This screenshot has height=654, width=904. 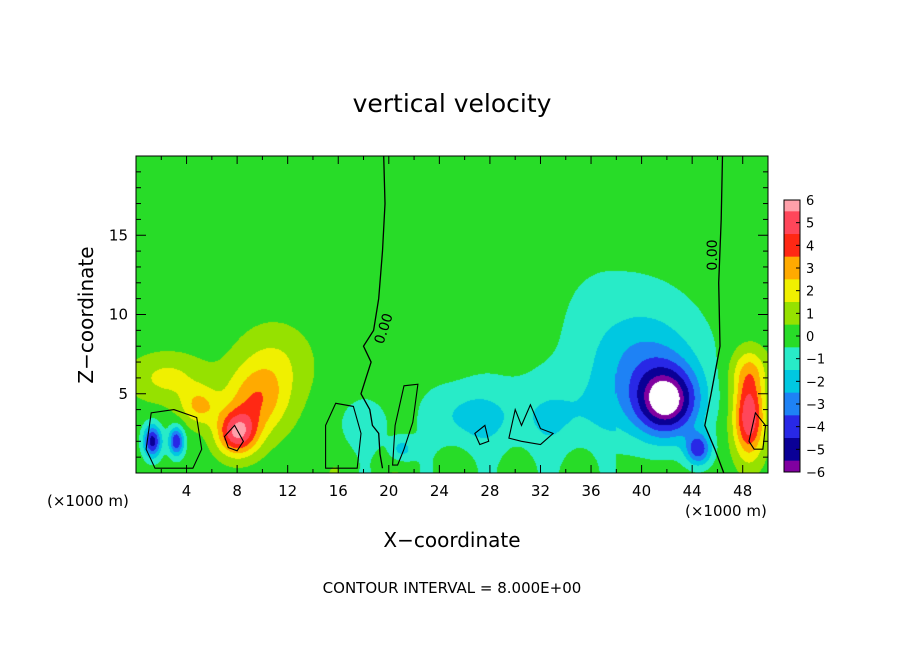 What do you see at coordinates (88, 501) in the screenshot?
I see `x-unit-left: (×1000 m)` at bounding box center [88, 501].